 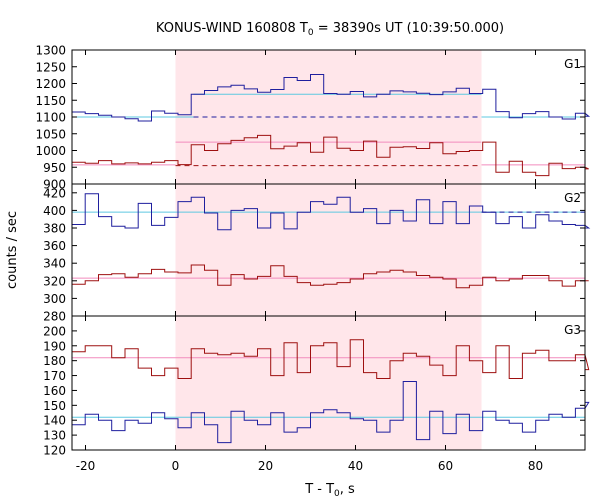 What do you see at coordinates (330, 276) in the screenshot?
I see `series-red-g2` at bounding box center [330, 276].